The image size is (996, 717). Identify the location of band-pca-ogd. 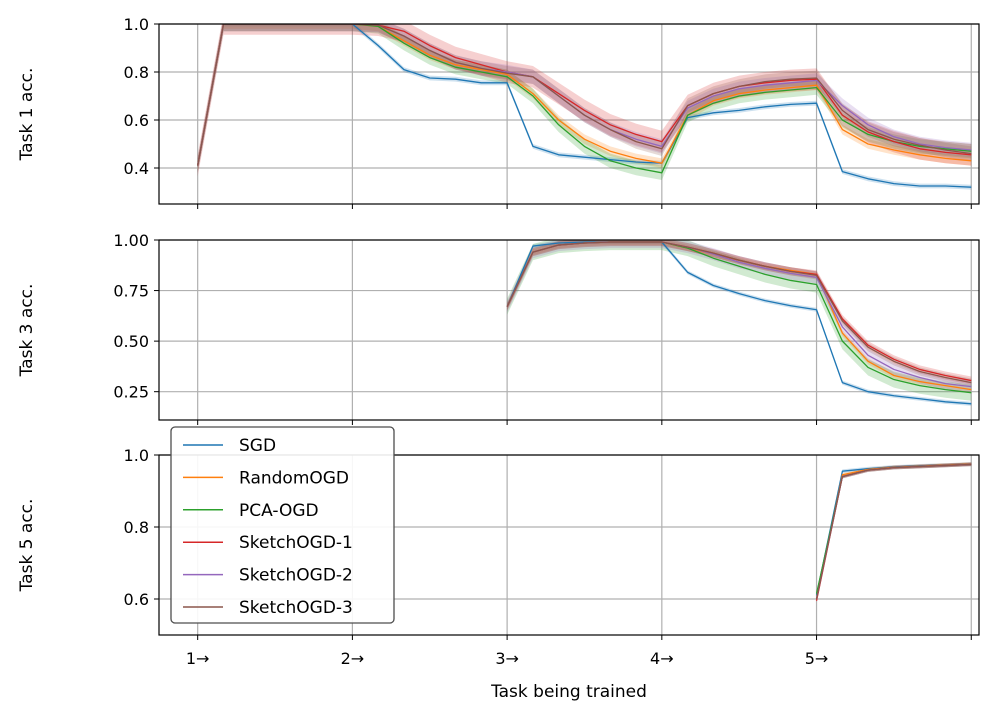
(739, 320).